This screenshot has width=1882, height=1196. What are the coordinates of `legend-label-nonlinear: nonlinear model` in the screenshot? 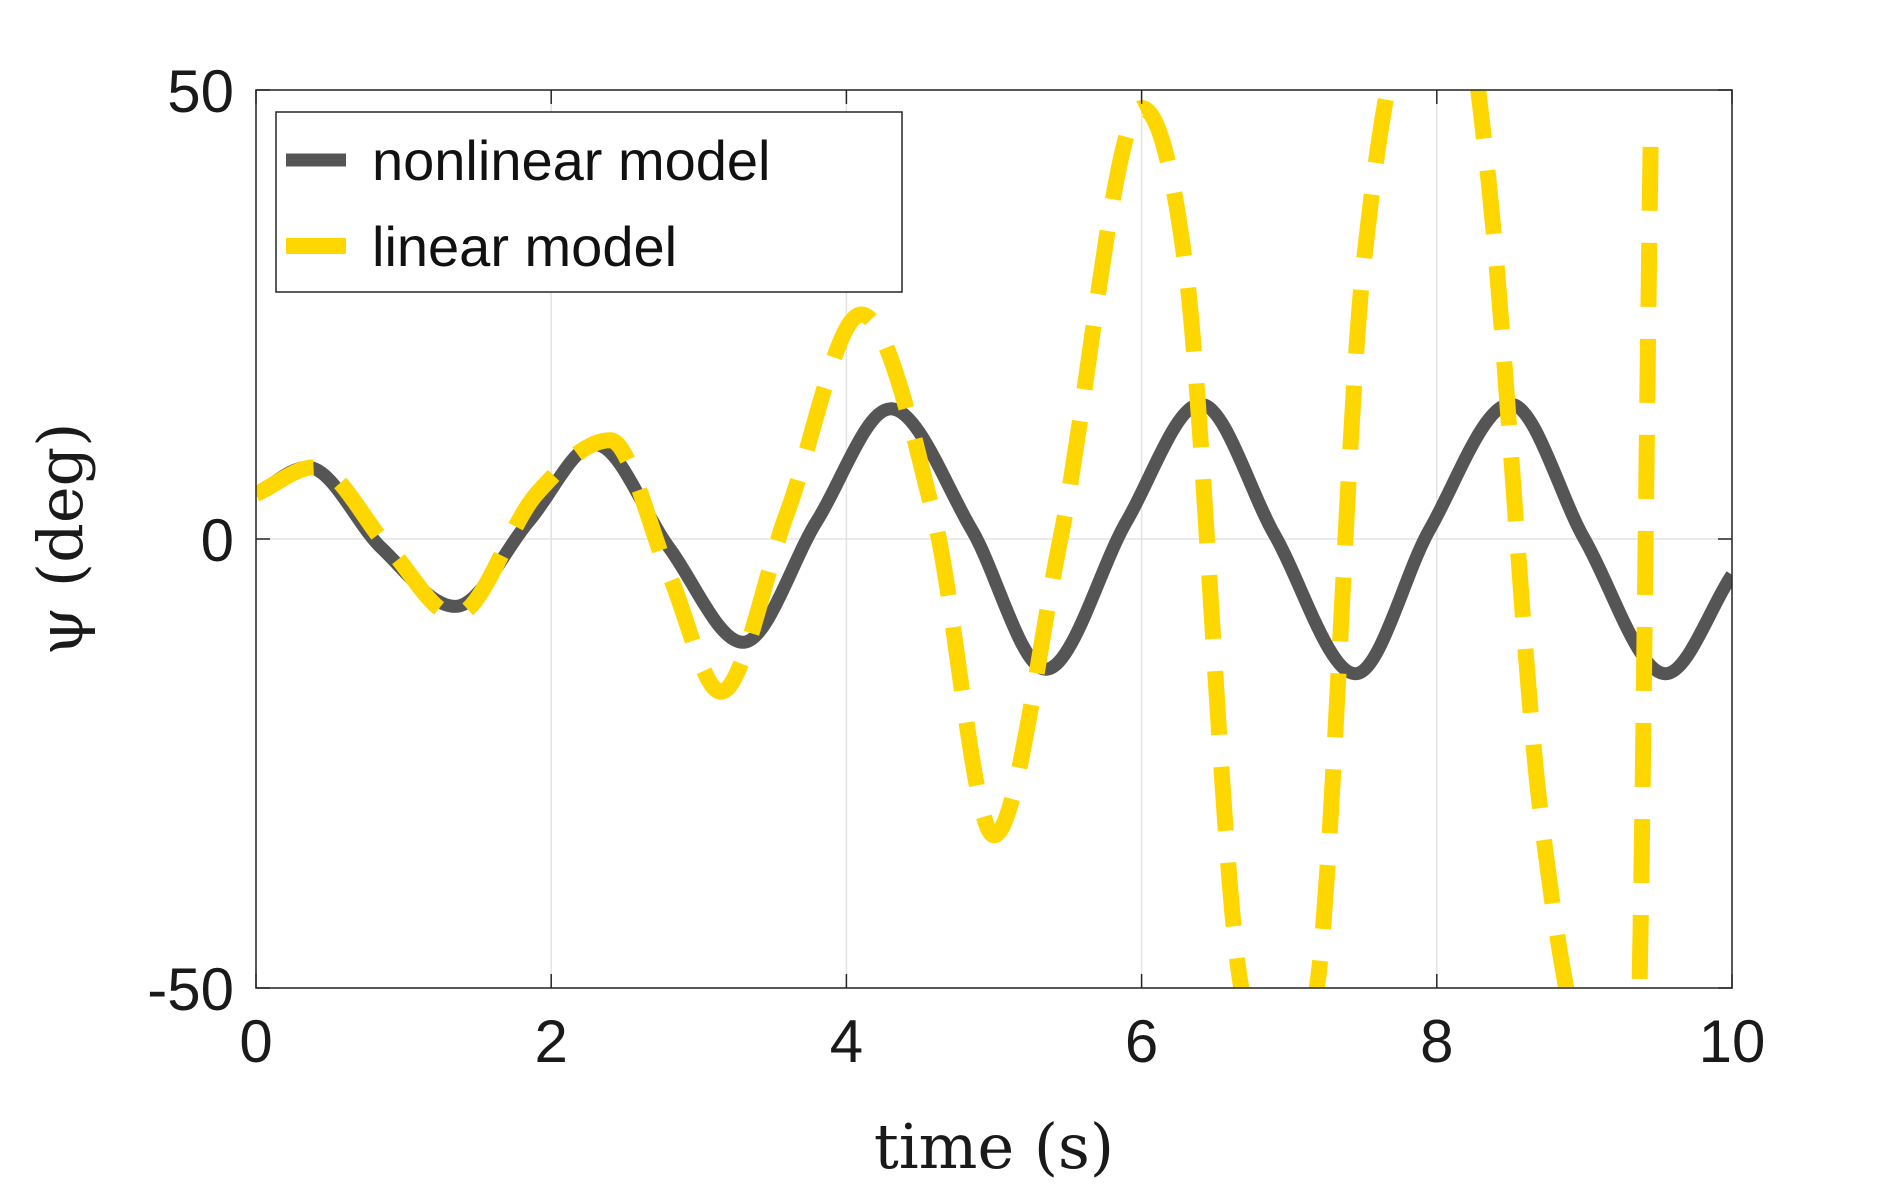 It's located at (571, 160).